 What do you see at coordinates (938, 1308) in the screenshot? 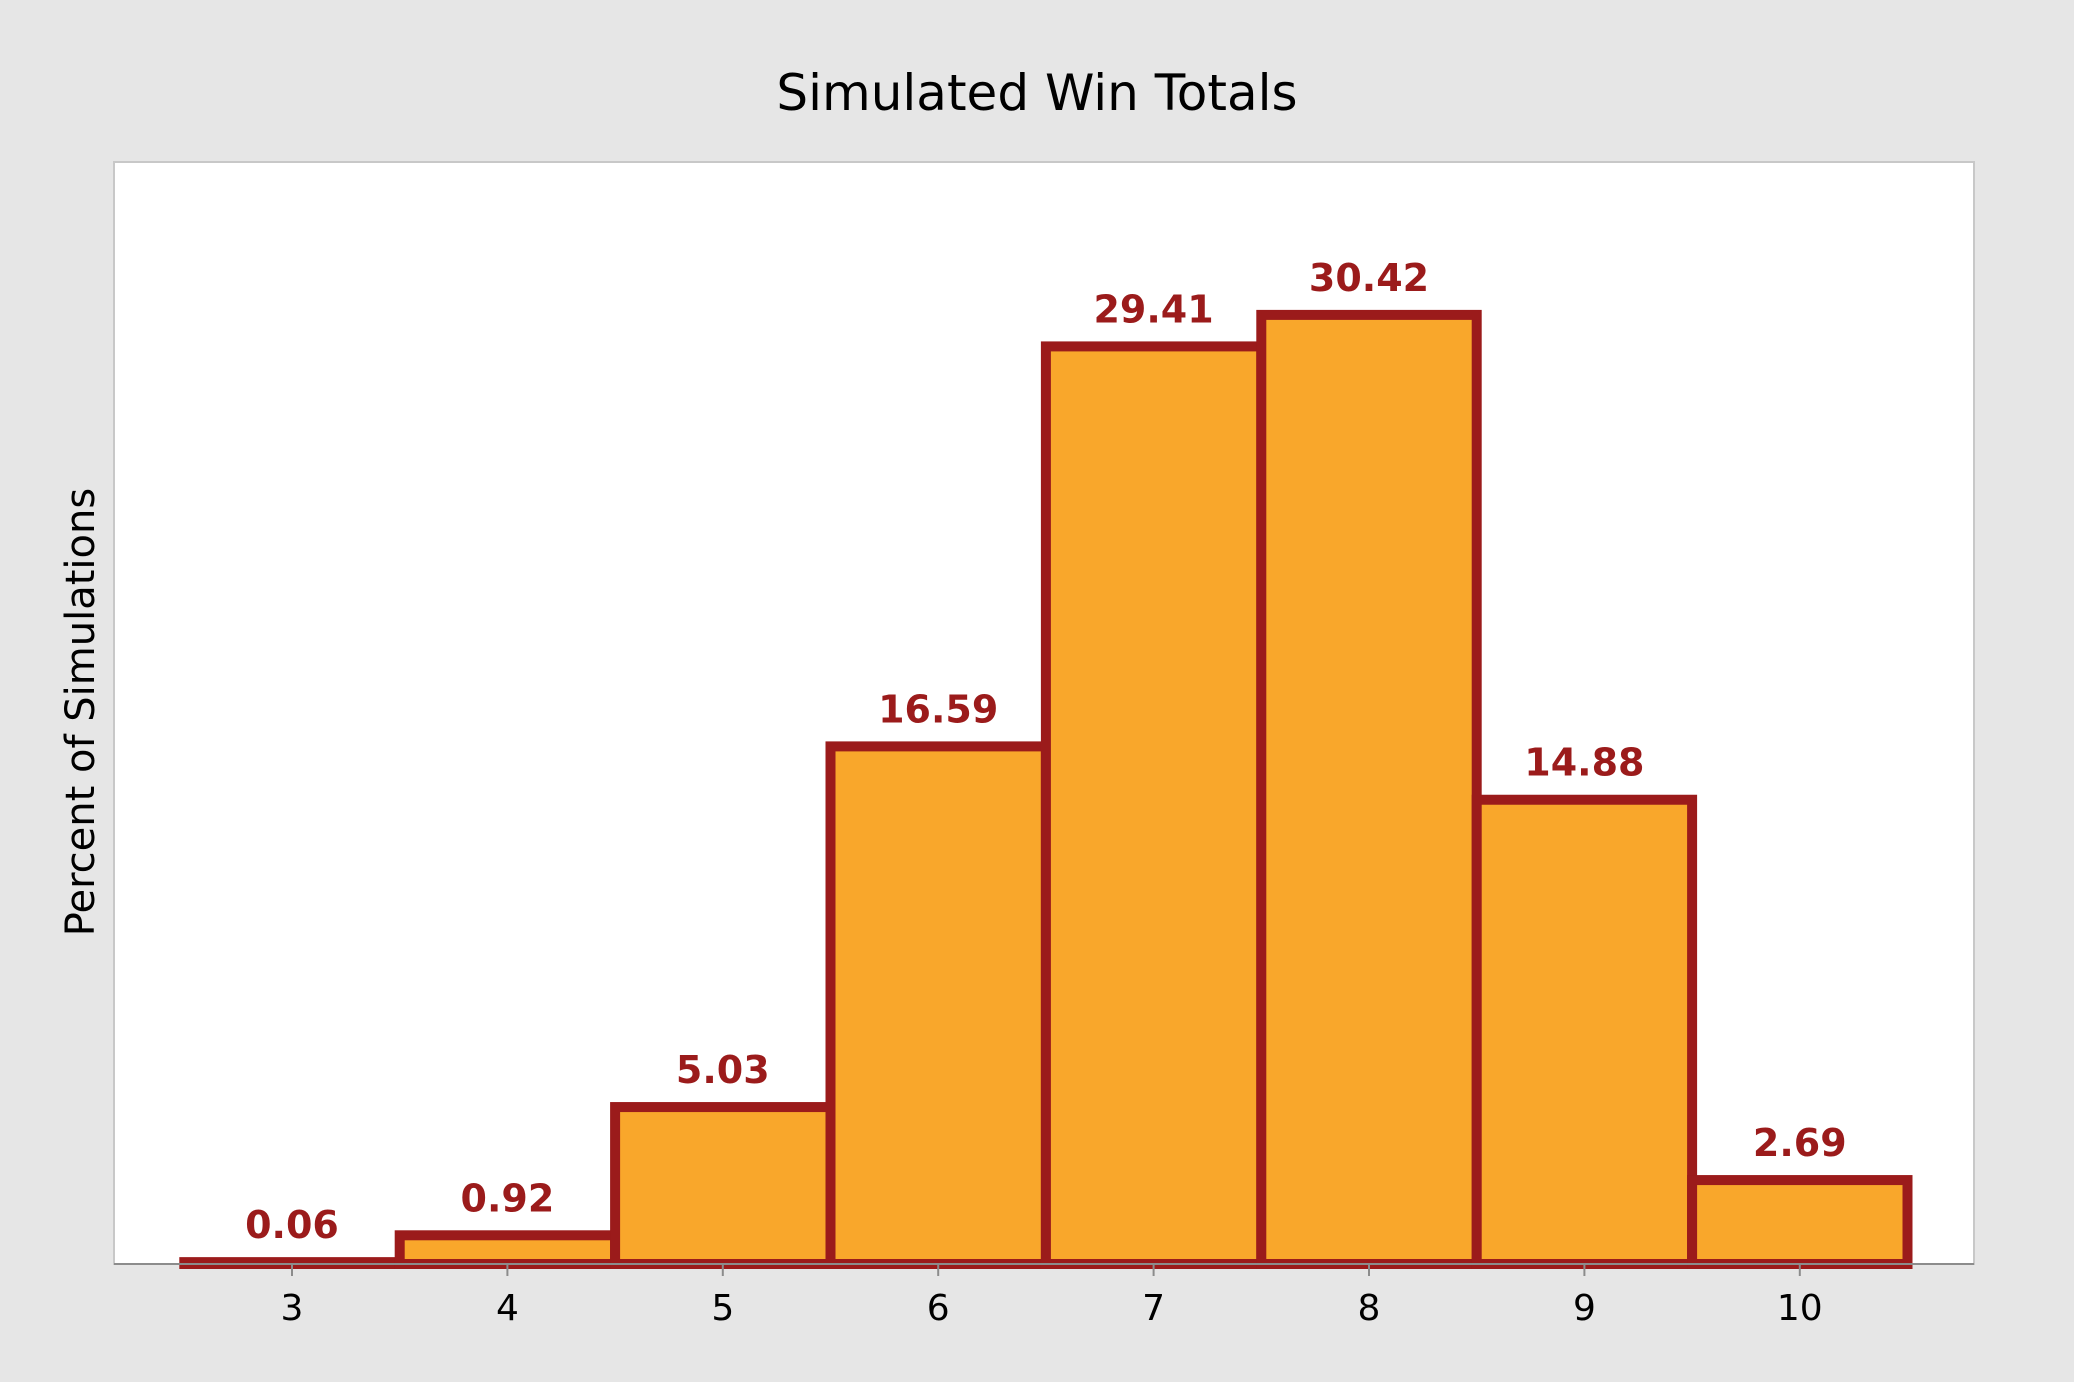
I see `x-tick-label-6: 6` at bounding box center [938, 1308].